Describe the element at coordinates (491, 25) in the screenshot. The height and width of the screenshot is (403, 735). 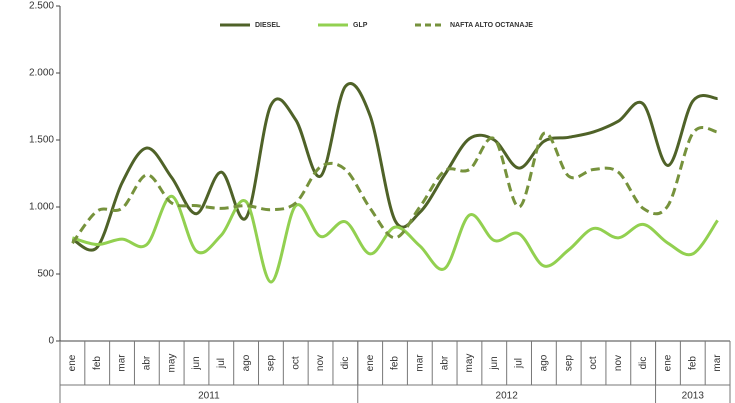
I see `legend-label: NAFTA ALTO OCTANAJE` at that location.